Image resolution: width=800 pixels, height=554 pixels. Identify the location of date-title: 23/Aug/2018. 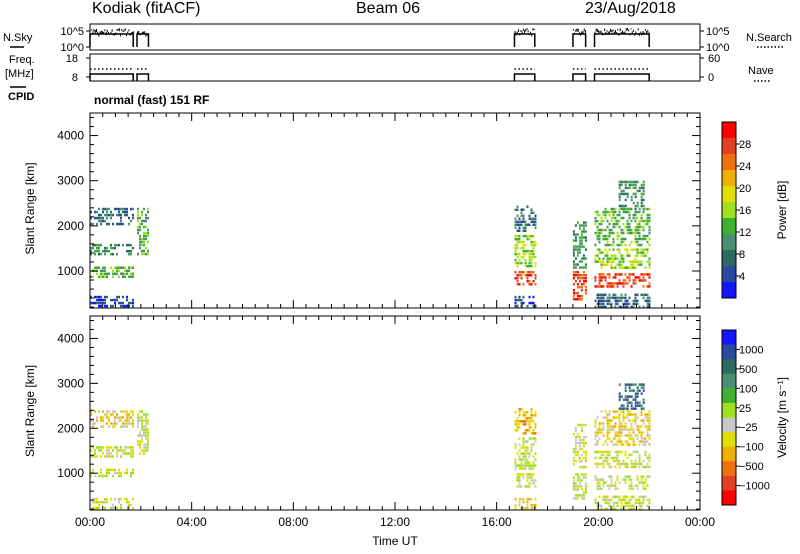
(630, 8).